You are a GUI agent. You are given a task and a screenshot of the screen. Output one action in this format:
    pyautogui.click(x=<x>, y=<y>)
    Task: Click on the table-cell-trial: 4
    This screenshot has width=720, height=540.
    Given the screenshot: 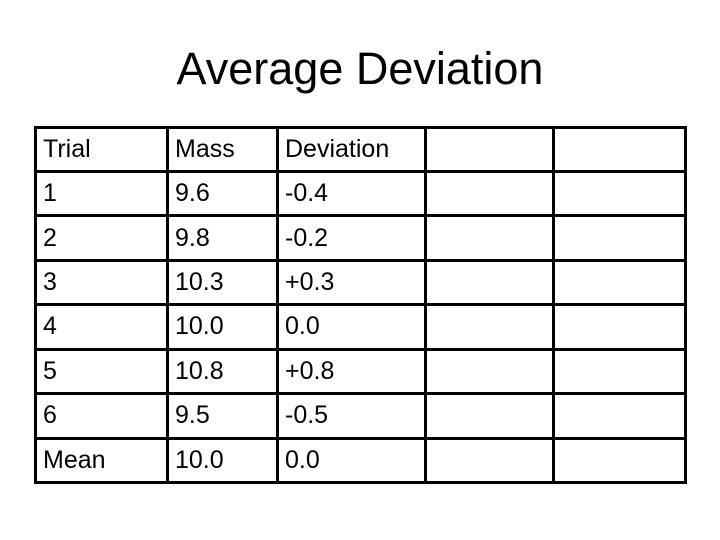 What is the action you would take?
    pyautogui.click(x=101, y=327)
    